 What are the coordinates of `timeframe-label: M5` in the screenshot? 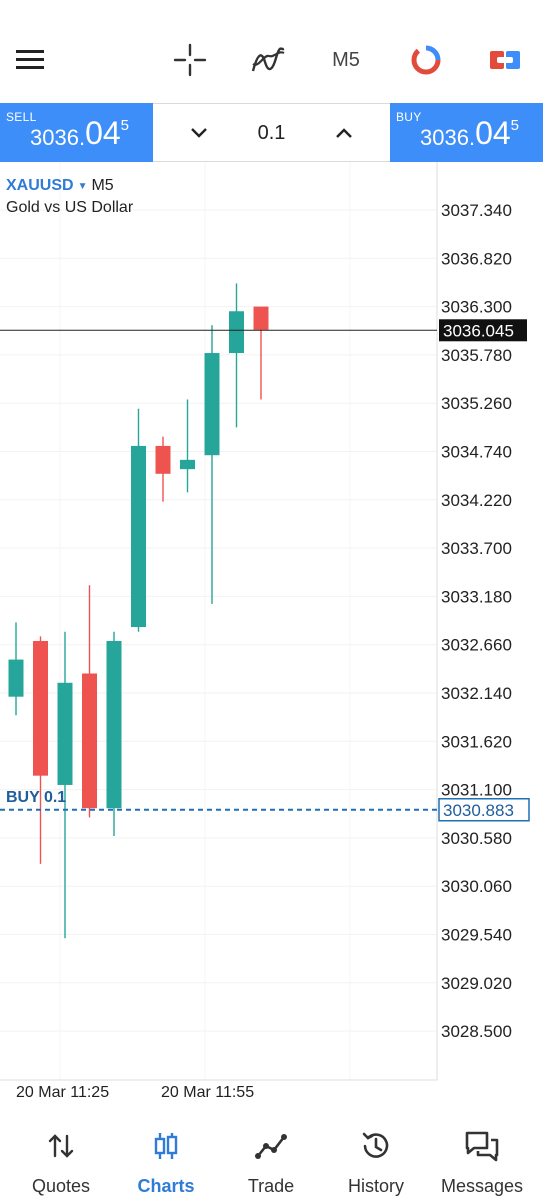 It's located at (346, 59).